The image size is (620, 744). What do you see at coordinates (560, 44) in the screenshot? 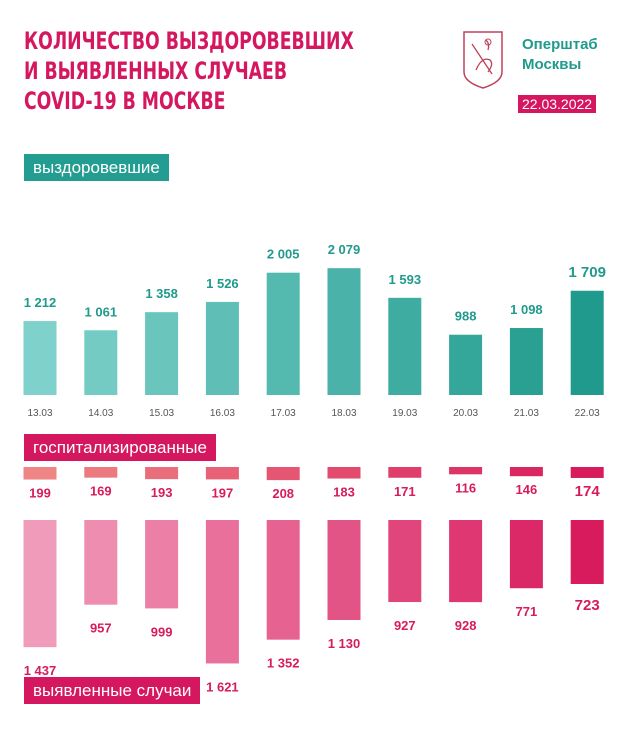
I see `org-line: Оперштаб` at bounding box center [560, 44].